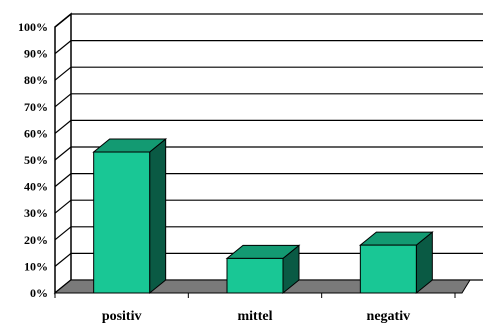 This screenshot has height=325, width=483. Describe the element at coordinates (36, 133) in the screenshot. I see `y-tick-label: 60%` at that location.